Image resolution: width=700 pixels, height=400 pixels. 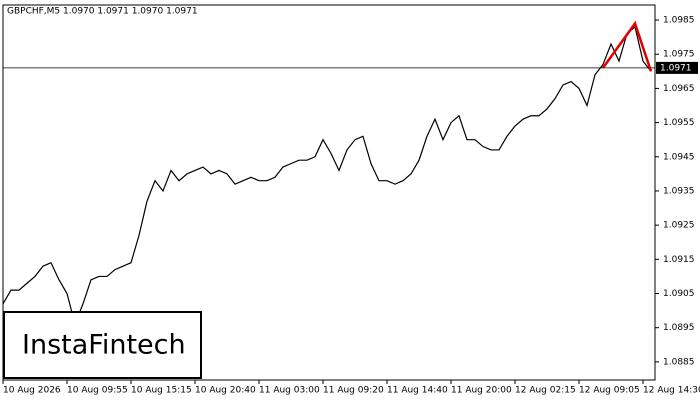 What do you see at coordinates (225, 391) in the screenshot?
I see `x-tick-label: 10 Aug 20:40` at bounding box center [225, 391].